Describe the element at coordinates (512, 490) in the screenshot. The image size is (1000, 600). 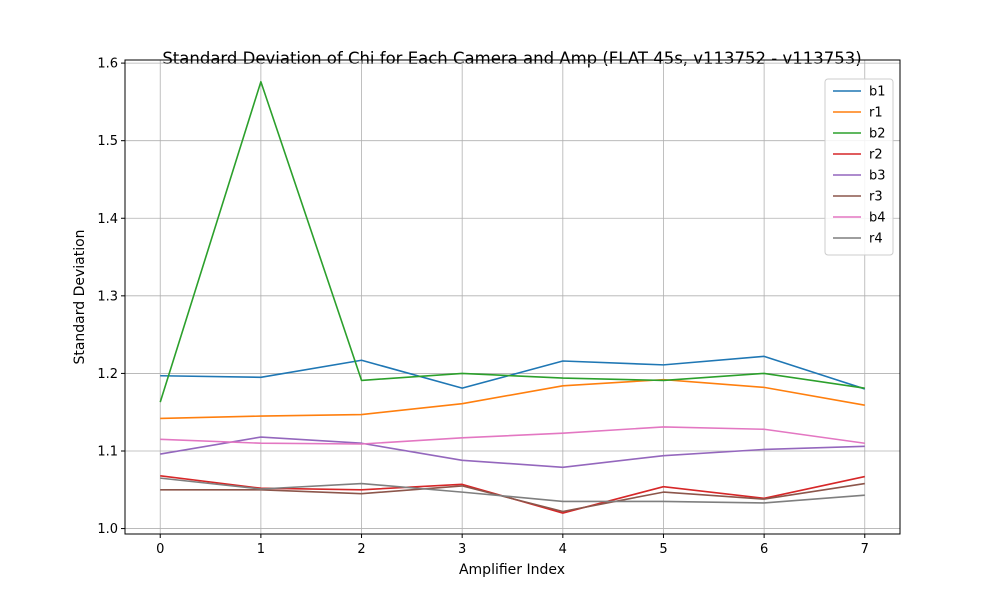
I see `series-line-r4` at that location.